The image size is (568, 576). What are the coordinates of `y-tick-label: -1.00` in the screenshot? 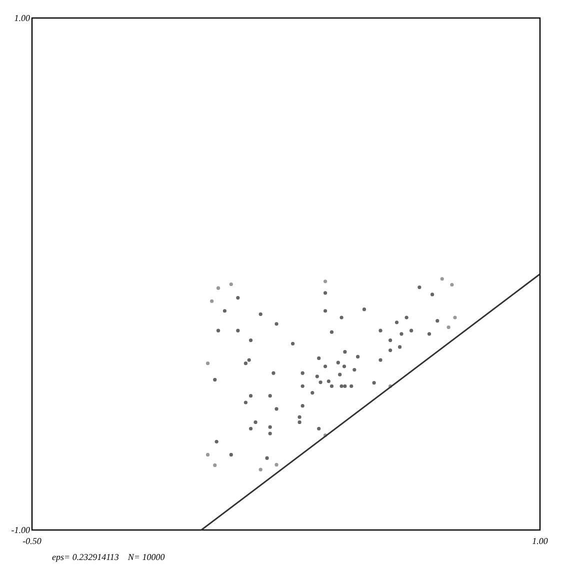 It's located at (20, 530).